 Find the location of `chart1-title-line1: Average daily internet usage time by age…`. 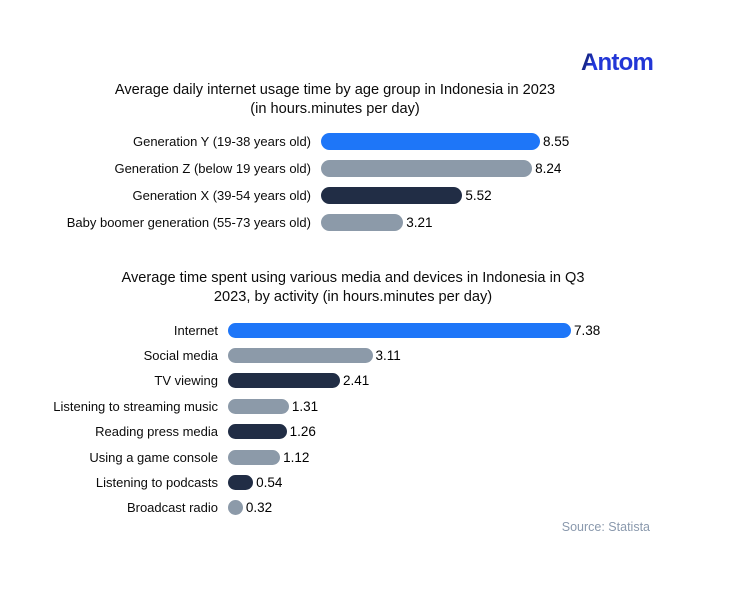

chart1-title-line1: Average daily internet usage time by age… is located at coordinates (335, 90).